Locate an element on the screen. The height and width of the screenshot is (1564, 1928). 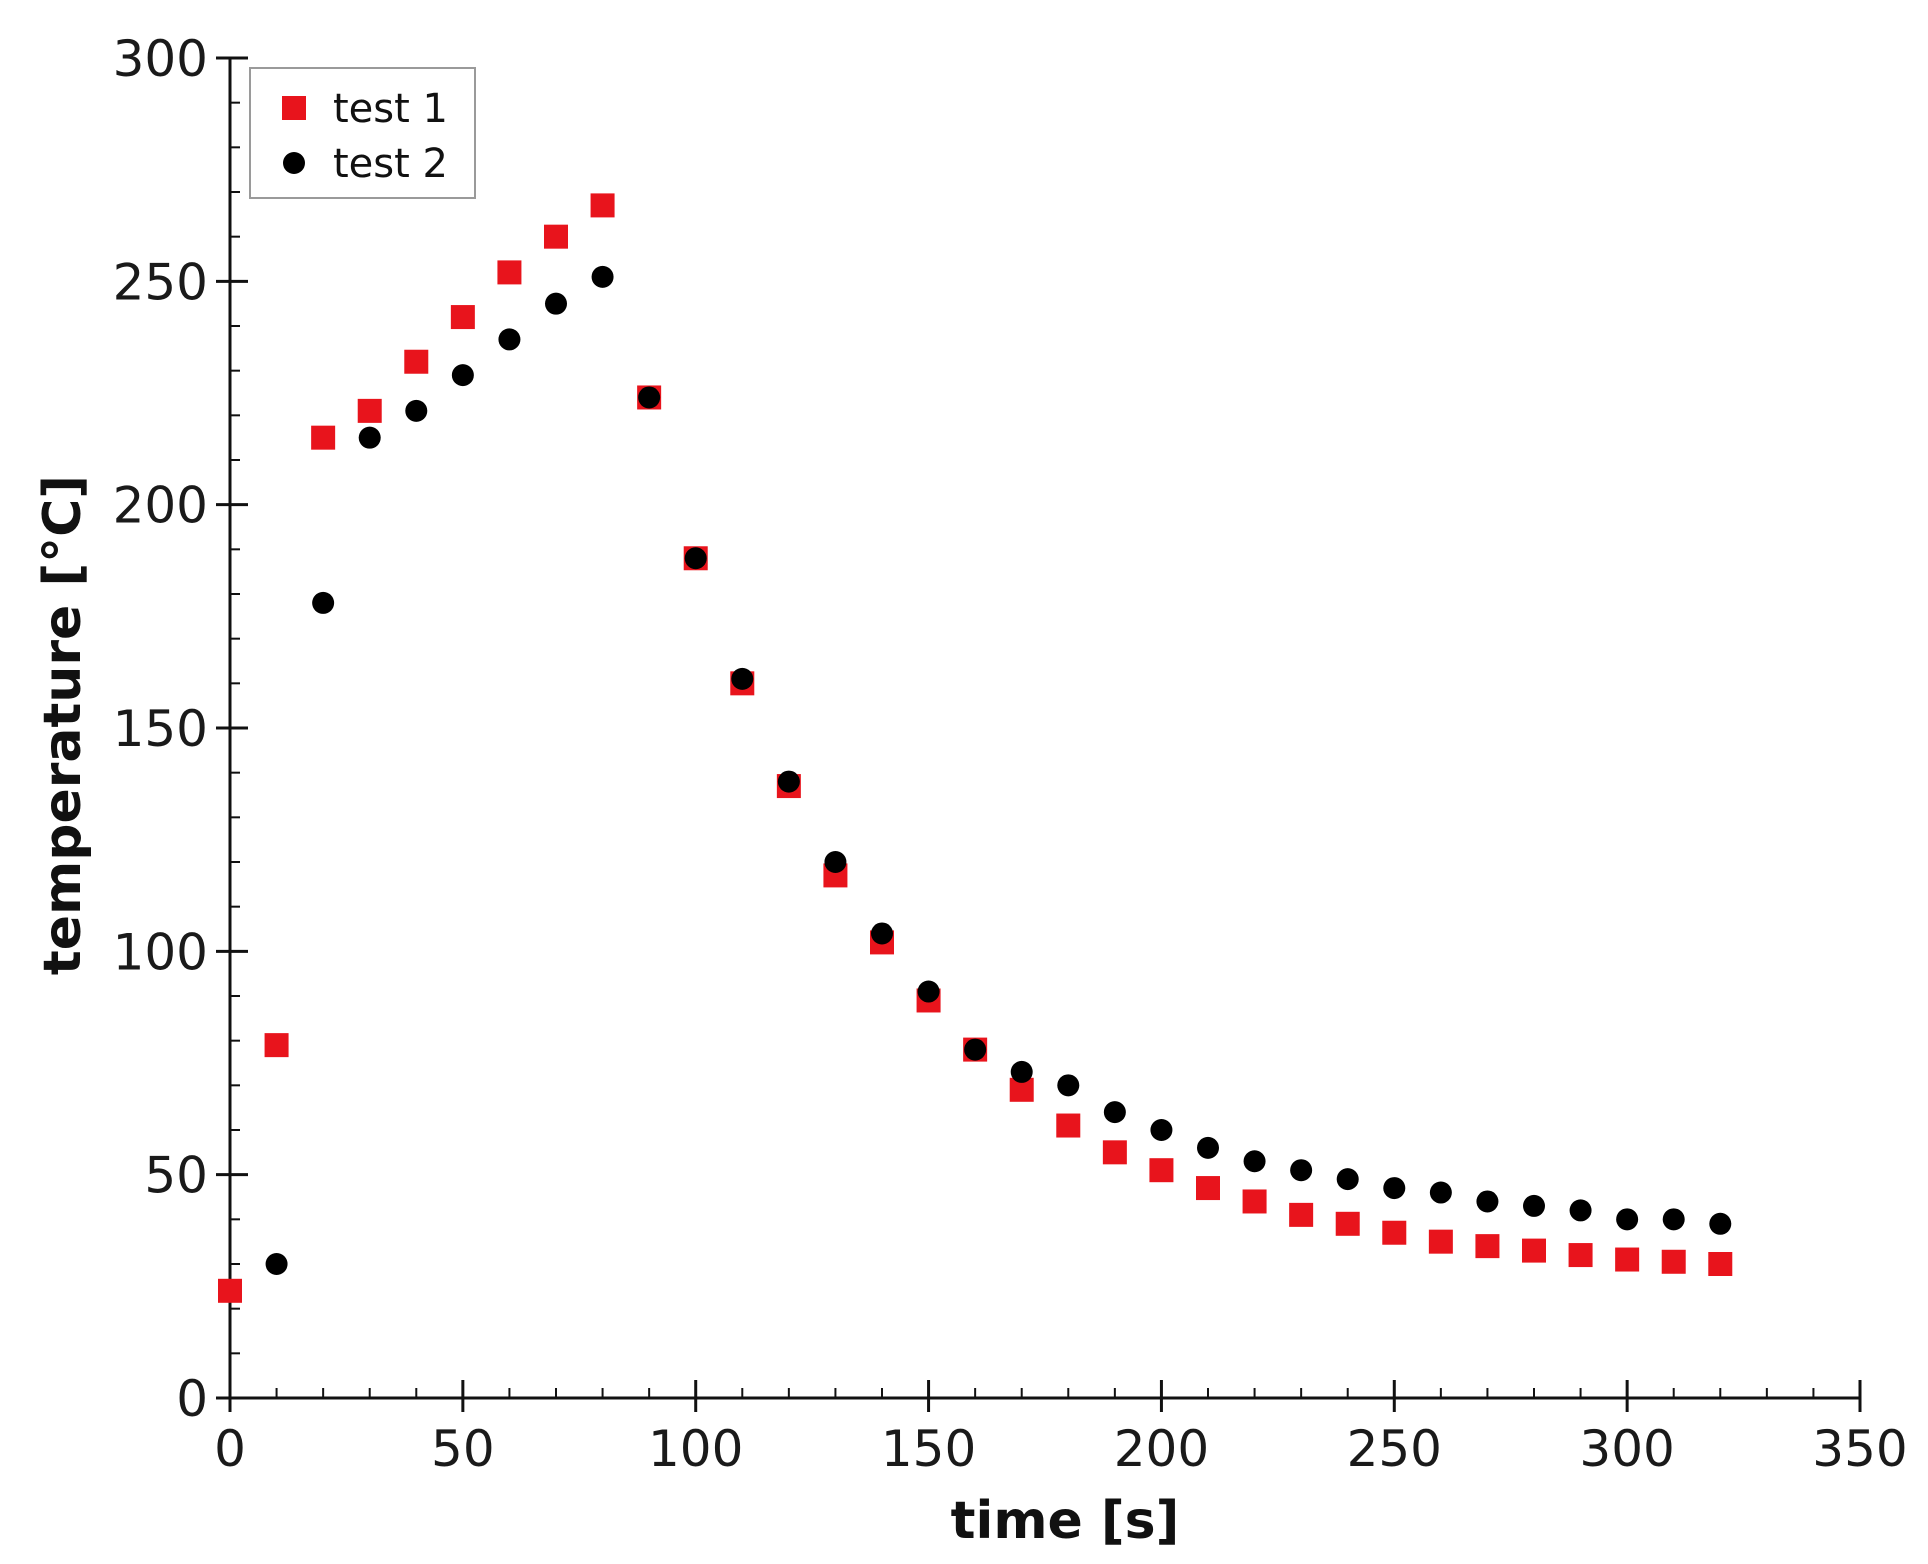
x-axis-title: time [s] is located at coordinates (1065, 1521).